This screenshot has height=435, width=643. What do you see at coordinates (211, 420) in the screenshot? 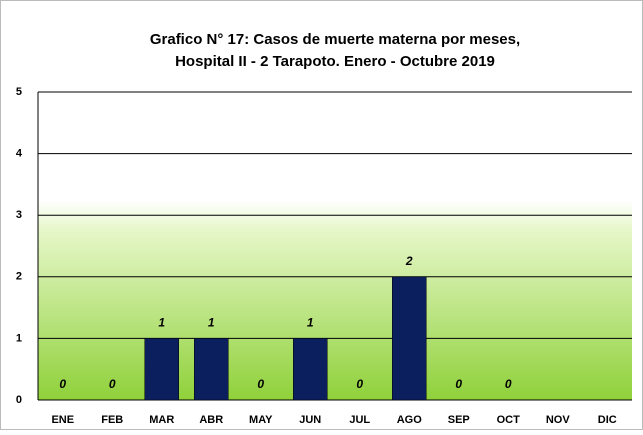
I see `x-tick-label: ABR` at bounding box center [211, 420].